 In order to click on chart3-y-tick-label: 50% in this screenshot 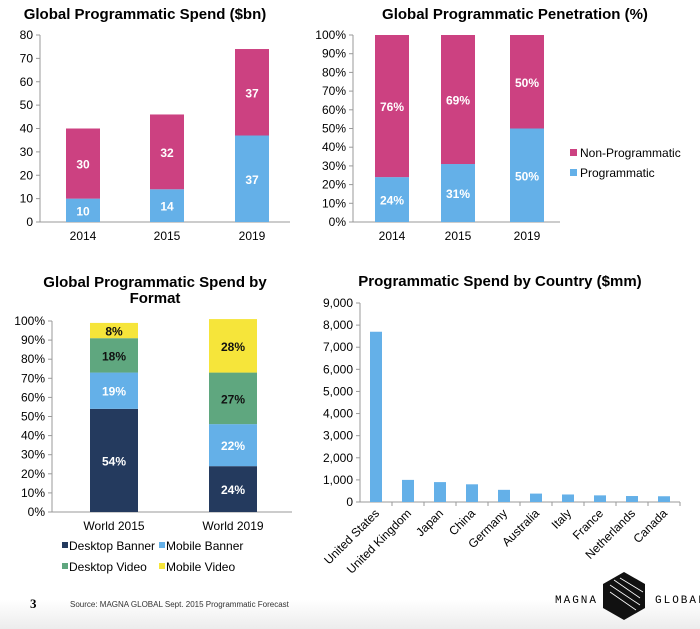, I will do `click(33, 417)`.